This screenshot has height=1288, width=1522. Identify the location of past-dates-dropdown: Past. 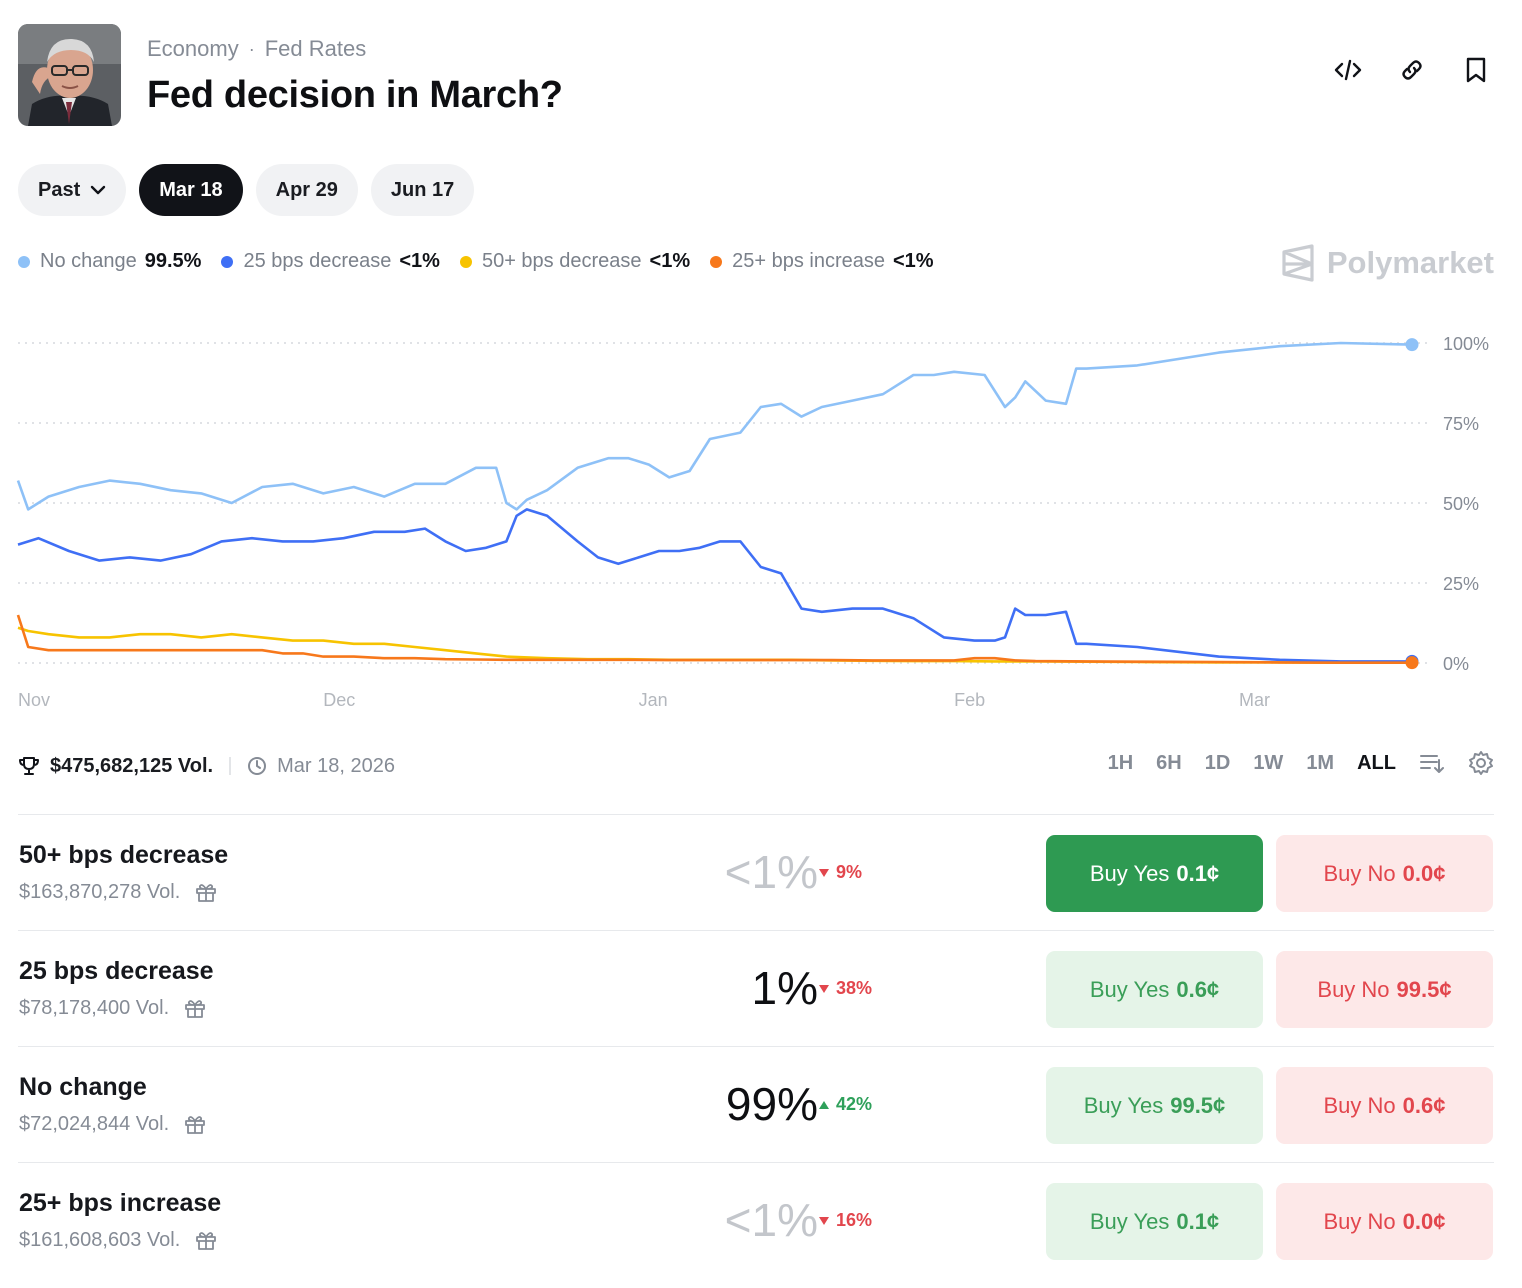
(72, 190).